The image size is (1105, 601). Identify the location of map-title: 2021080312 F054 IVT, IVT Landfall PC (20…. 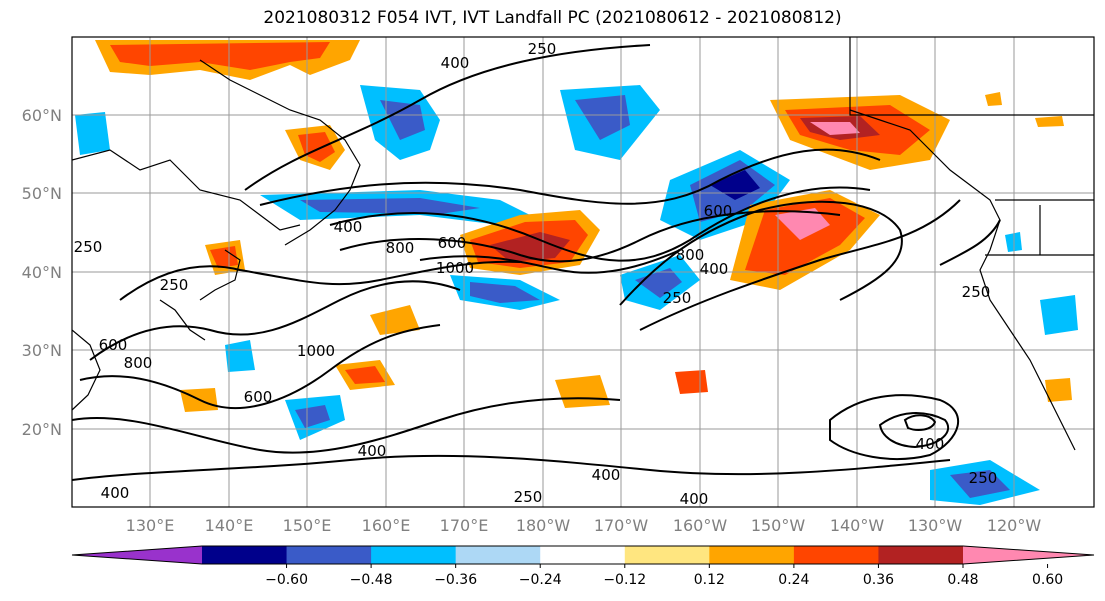
(552, 18).